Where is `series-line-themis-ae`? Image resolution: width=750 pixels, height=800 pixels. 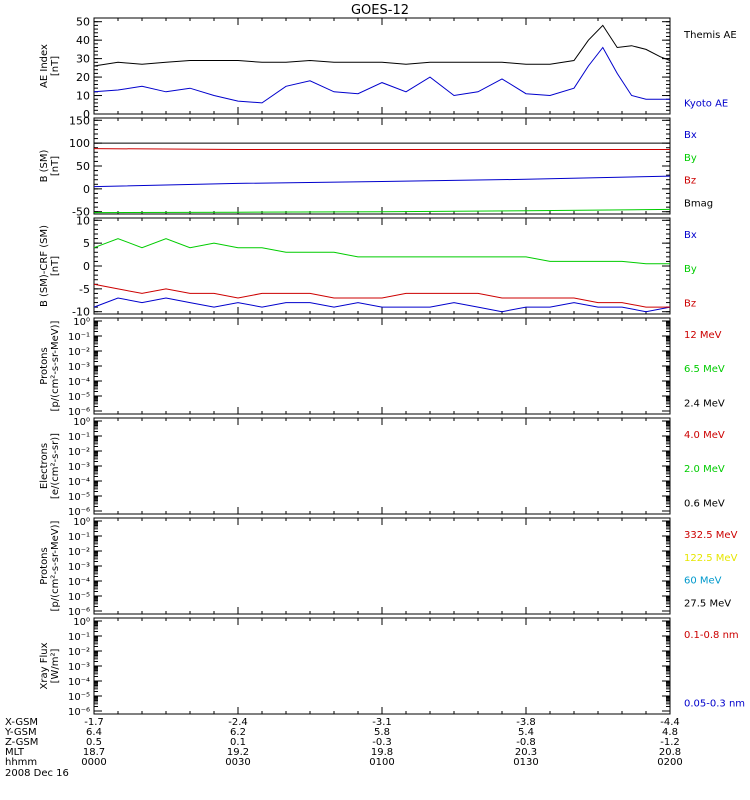 series-line-themis-ae is located at coordinates (382, 45).